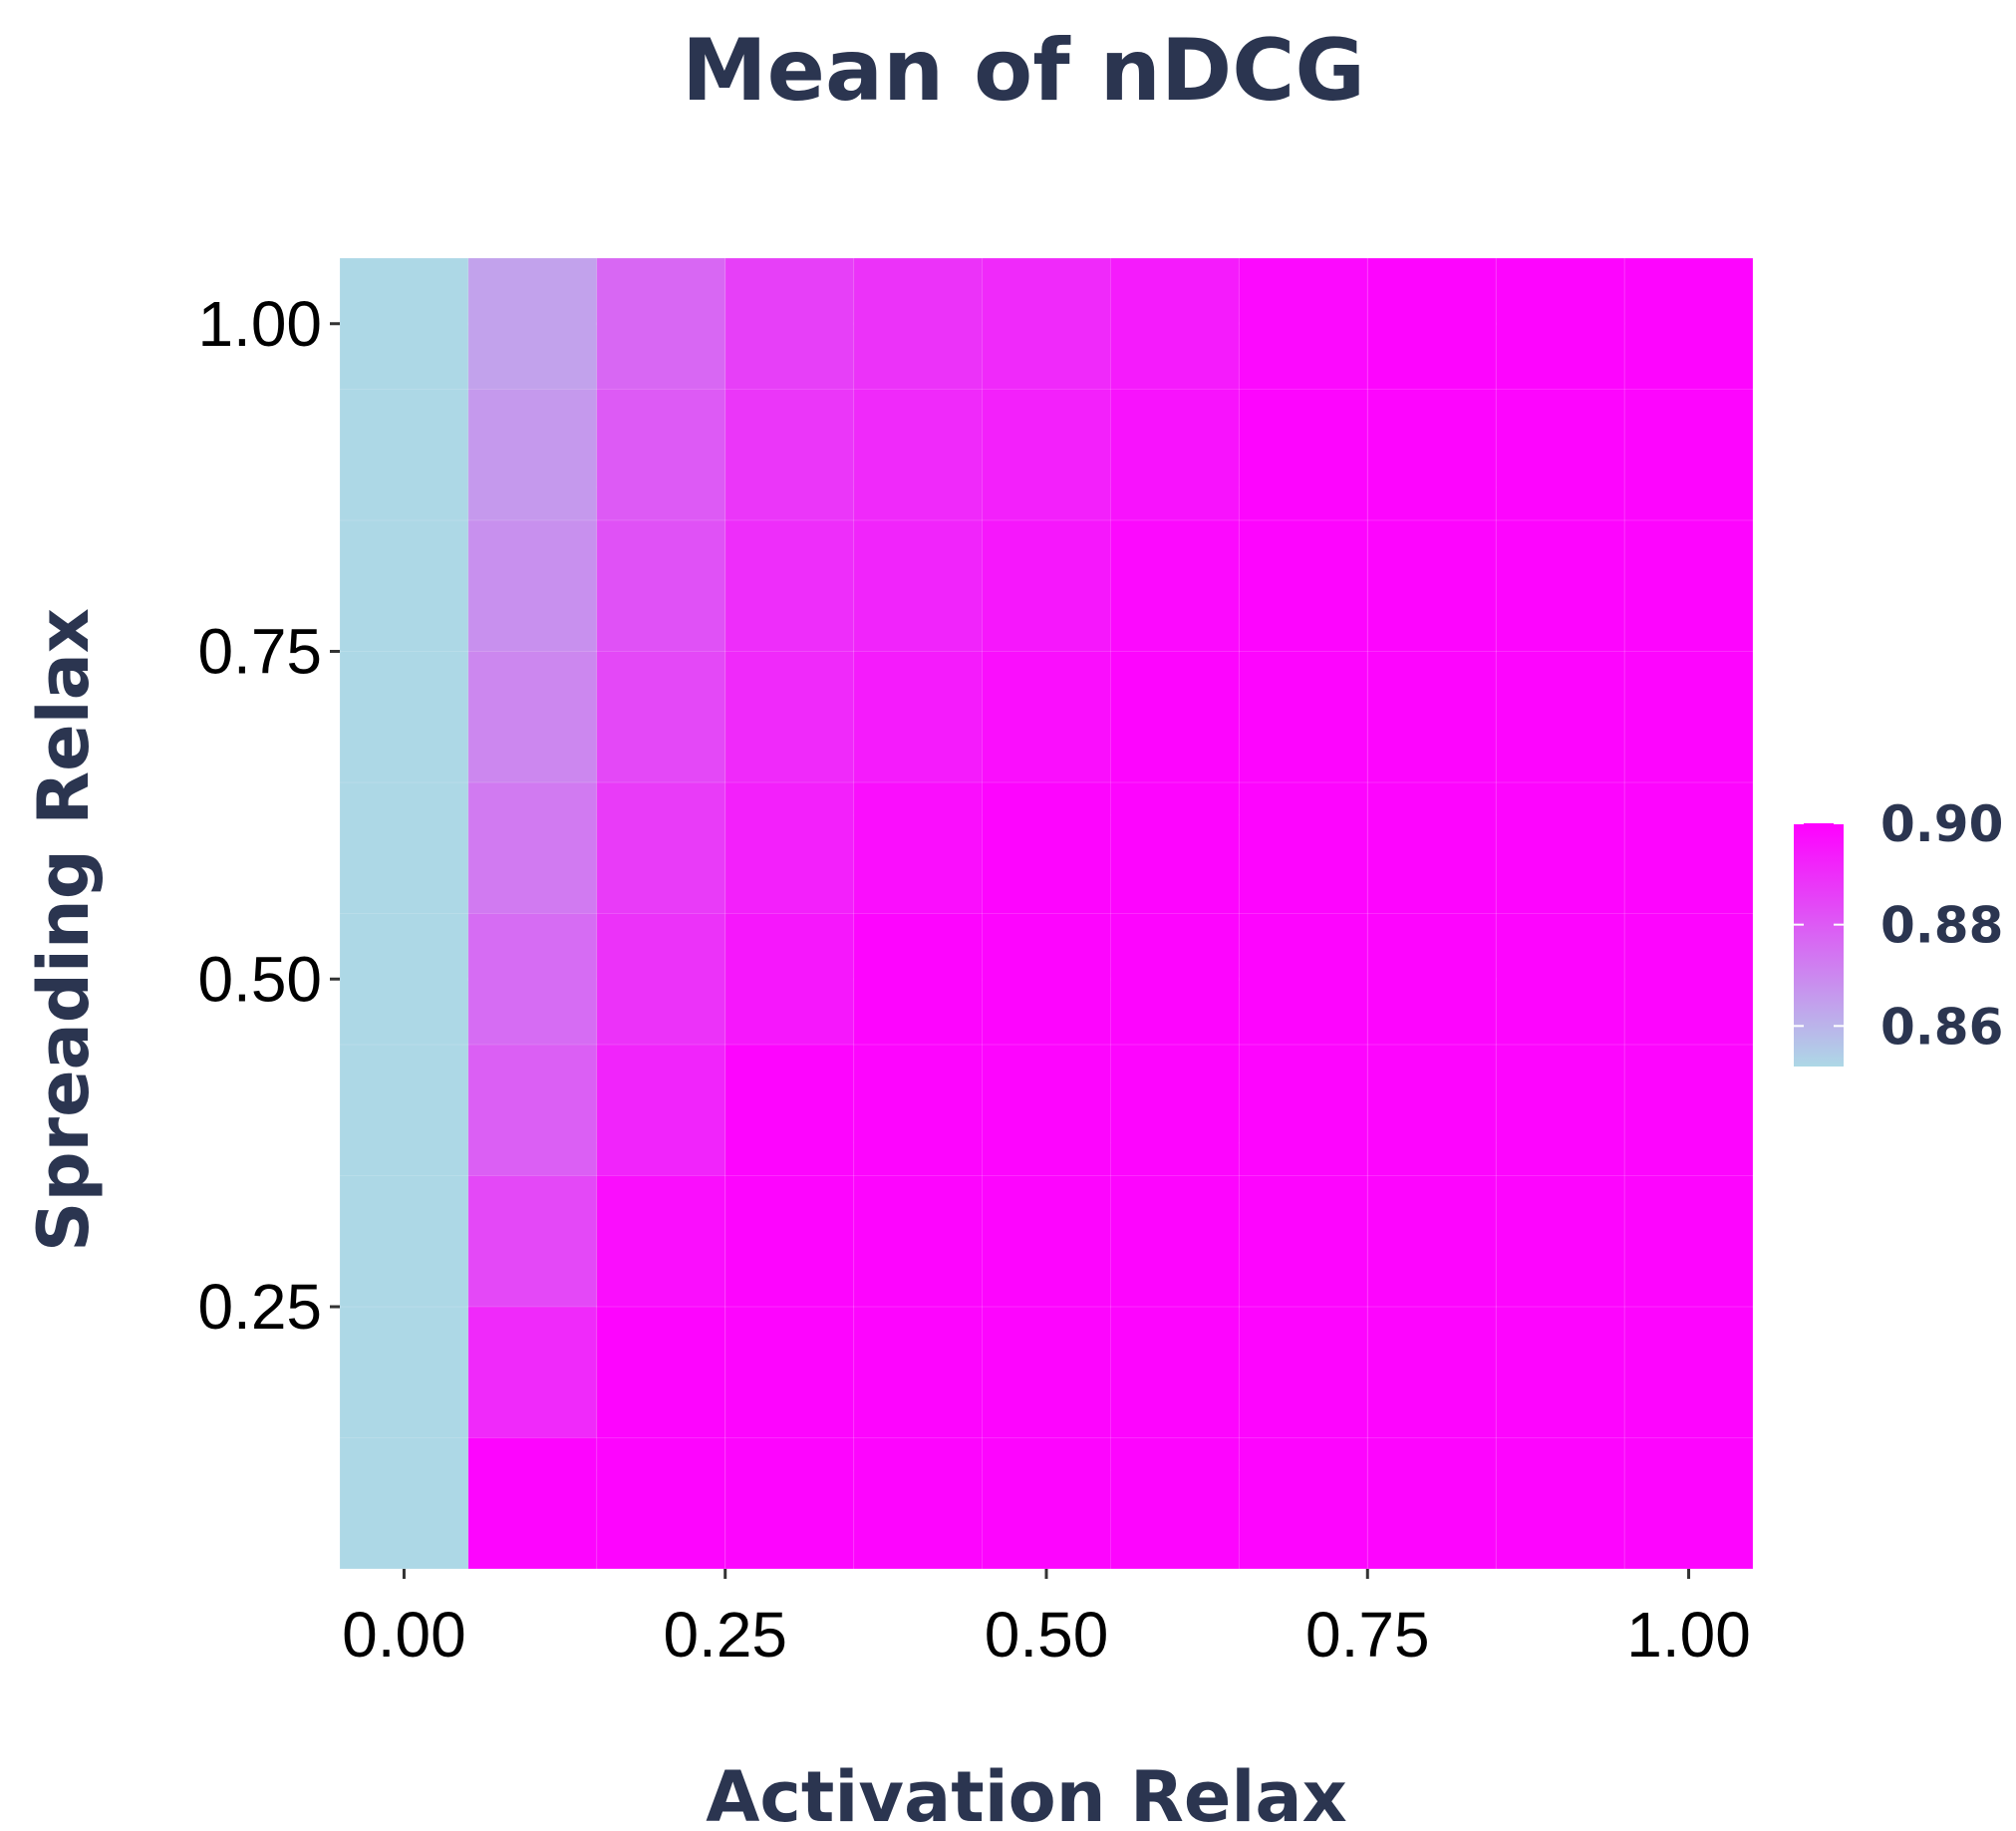 This screenshot has height=1831, width=2016. I want to click on y-axis-title: Spreading Relax, so click(64, 930).